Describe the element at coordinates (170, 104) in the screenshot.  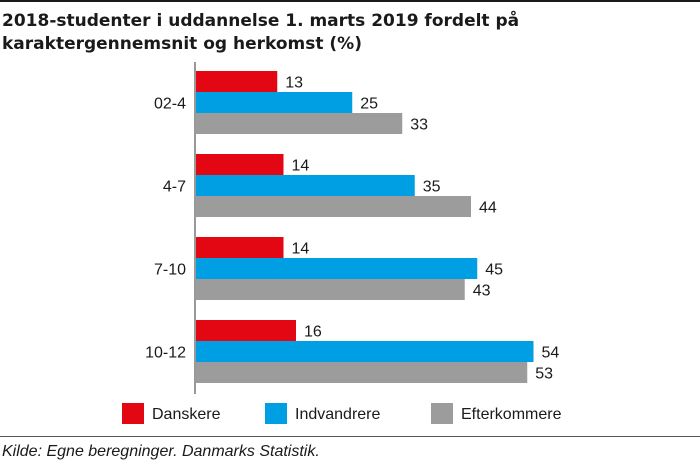
I see `category-label: 02-4` at that location.